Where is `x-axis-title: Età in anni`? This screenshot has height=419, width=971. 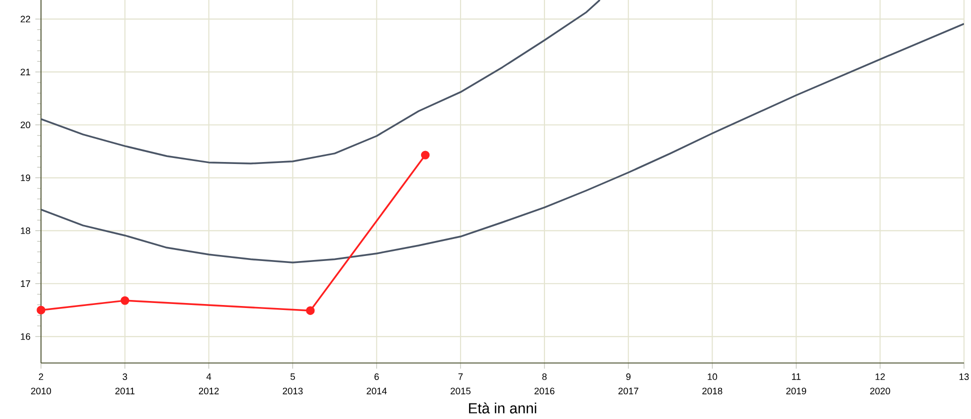
x-axis-title: Età in anni is located at coordinates (502, 408).